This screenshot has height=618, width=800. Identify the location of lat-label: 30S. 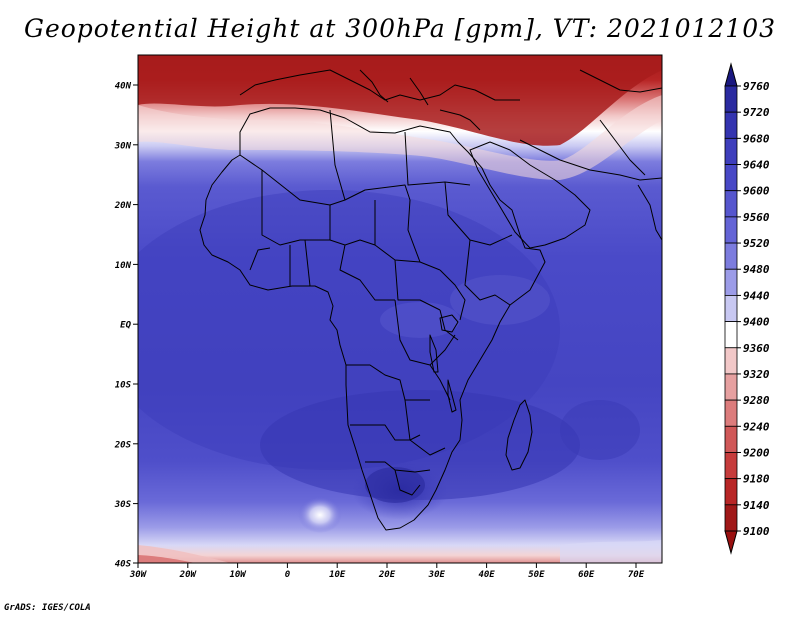
(123, 505).